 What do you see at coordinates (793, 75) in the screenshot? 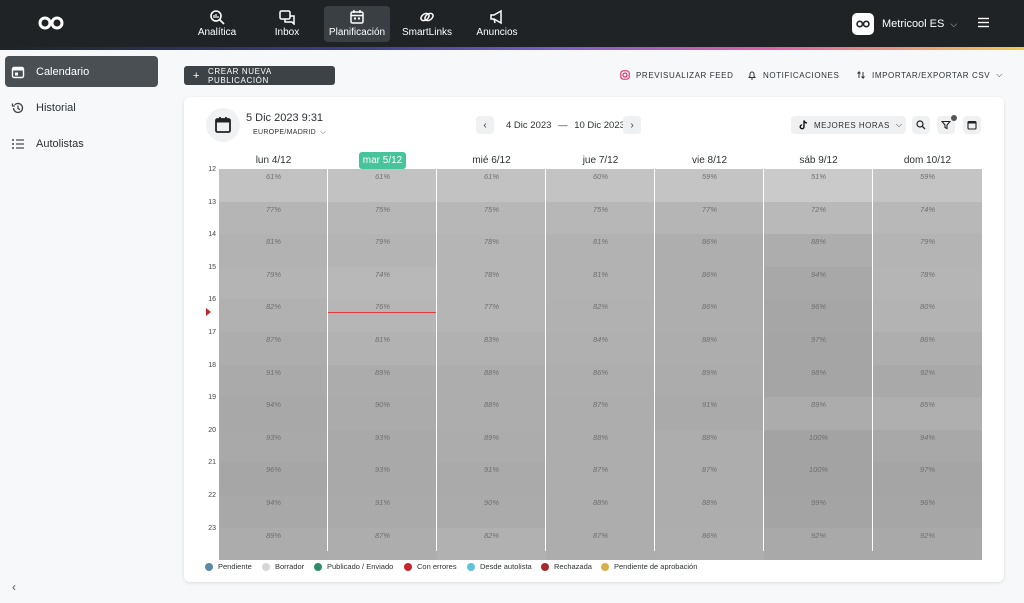
I see `notifications-button: NOTIFICACIONES` at bounding box center [793, 75].